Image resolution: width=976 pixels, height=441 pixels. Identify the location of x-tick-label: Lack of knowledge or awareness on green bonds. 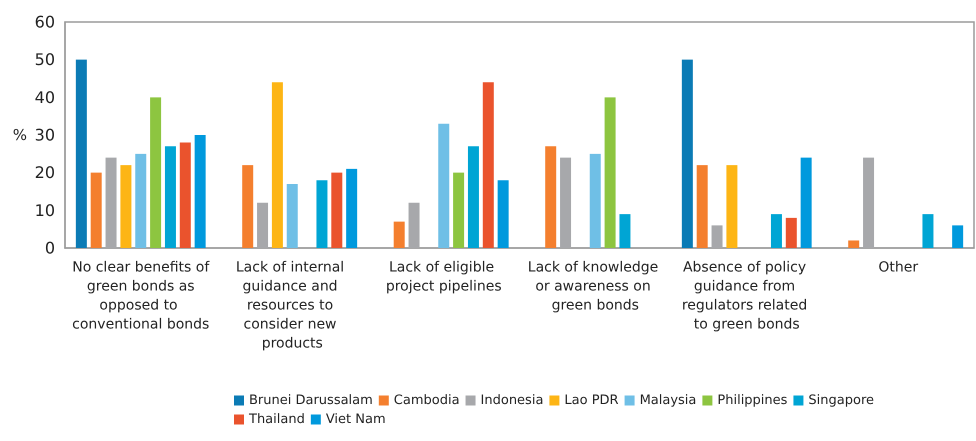
(595, 287).